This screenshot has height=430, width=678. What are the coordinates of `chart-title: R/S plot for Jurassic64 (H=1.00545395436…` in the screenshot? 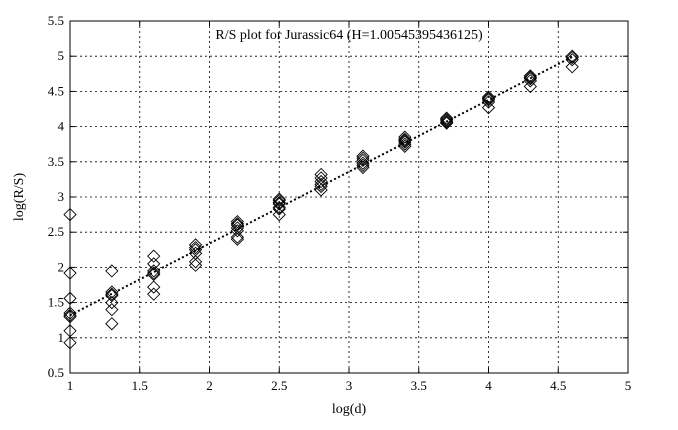 It's located at (349, 35).